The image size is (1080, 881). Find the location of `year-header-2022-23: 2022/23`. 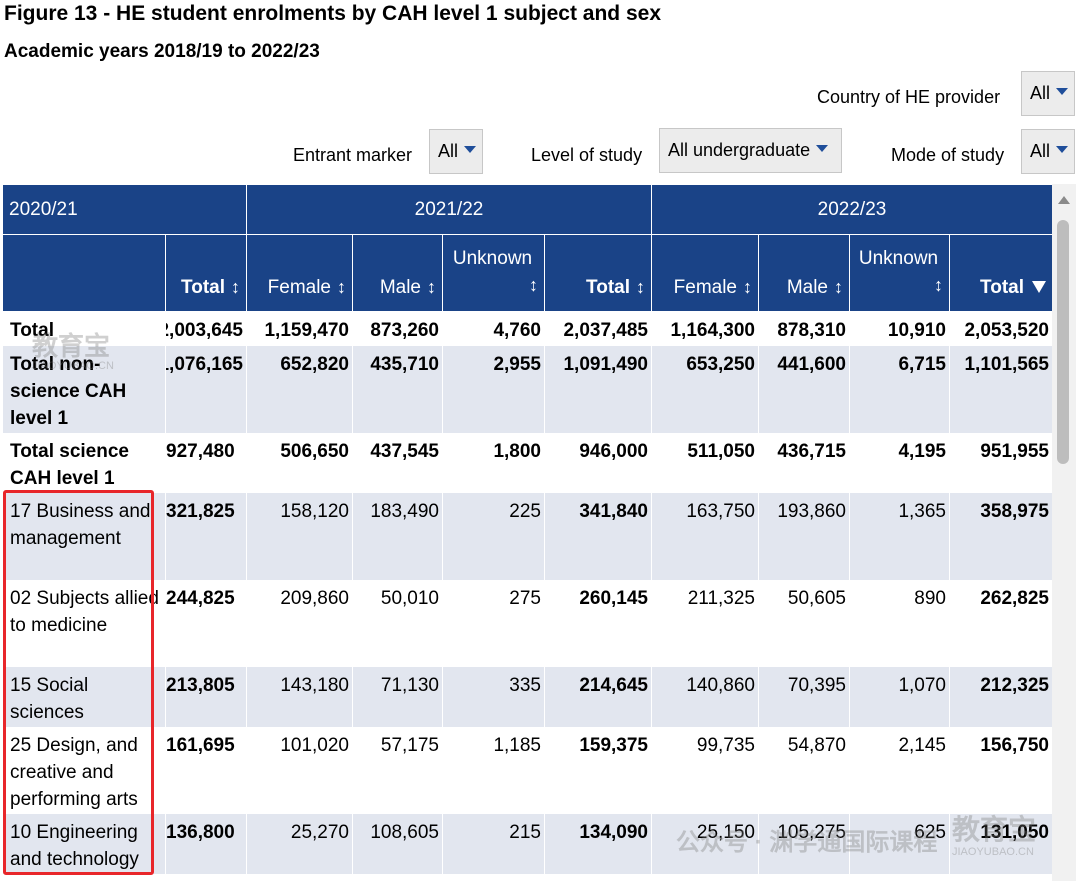

year-header-2022-23: 2022/23 is located at coordinates (851, 209).